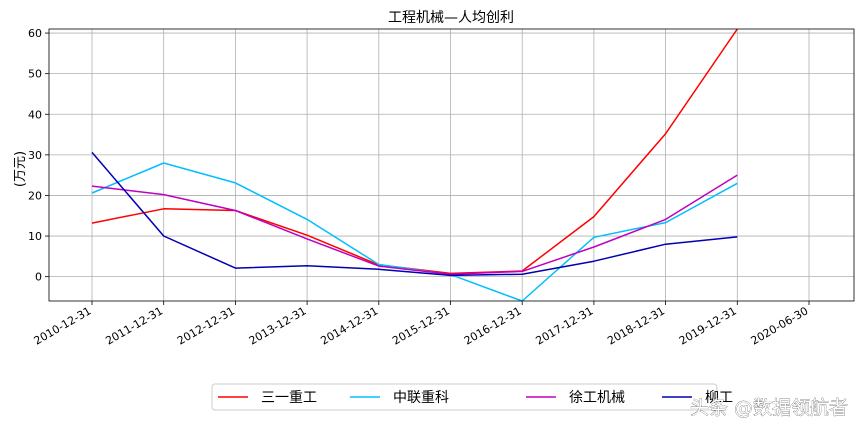 This screenshot has height=432, width=864. What do you see at coordinates (464, 397) in the screenshot?
I see `legend-box` at bounding box center [464, 397].